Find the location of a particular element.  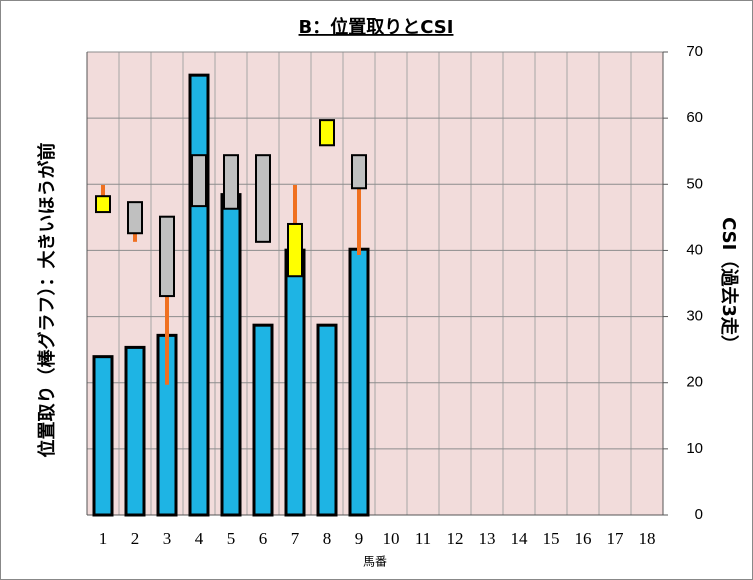

y2-tick-label: 10 is located at coordinates (694, 448).